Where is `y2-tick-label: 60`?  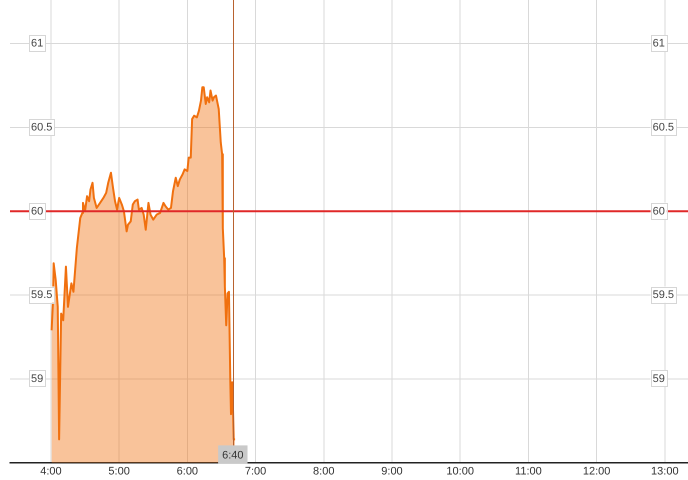
y2-tick-label: 60 is located at coordinates (658, 211).